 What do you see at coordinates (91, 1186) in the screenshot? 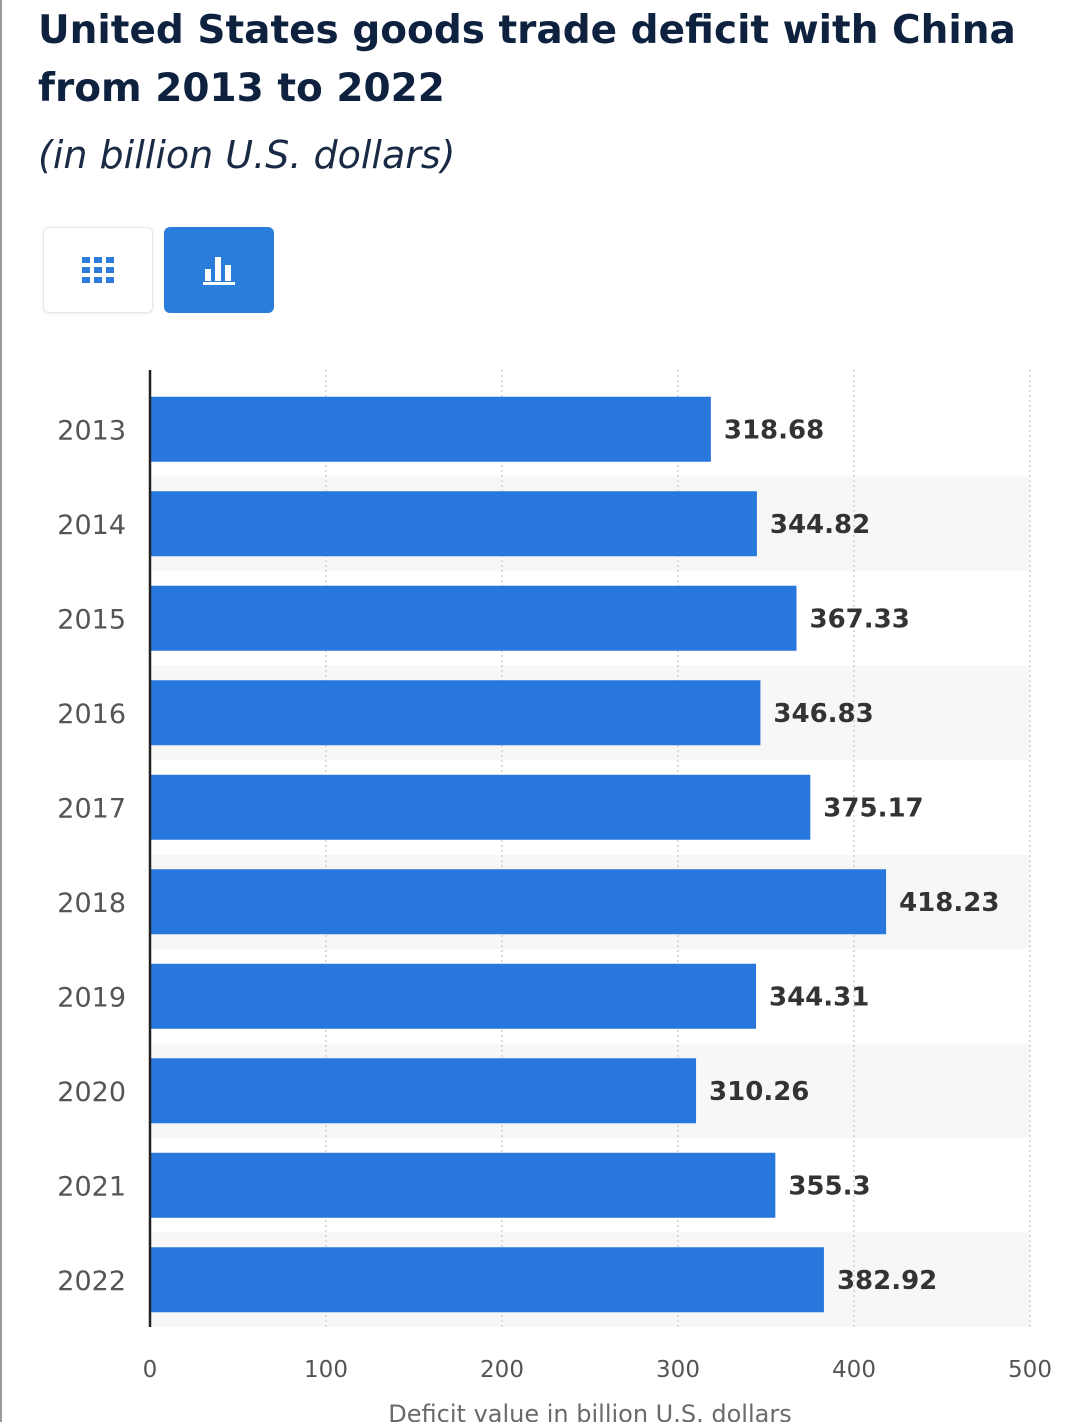
I see `category-label: 2021` at bounding box center [91, 1186].